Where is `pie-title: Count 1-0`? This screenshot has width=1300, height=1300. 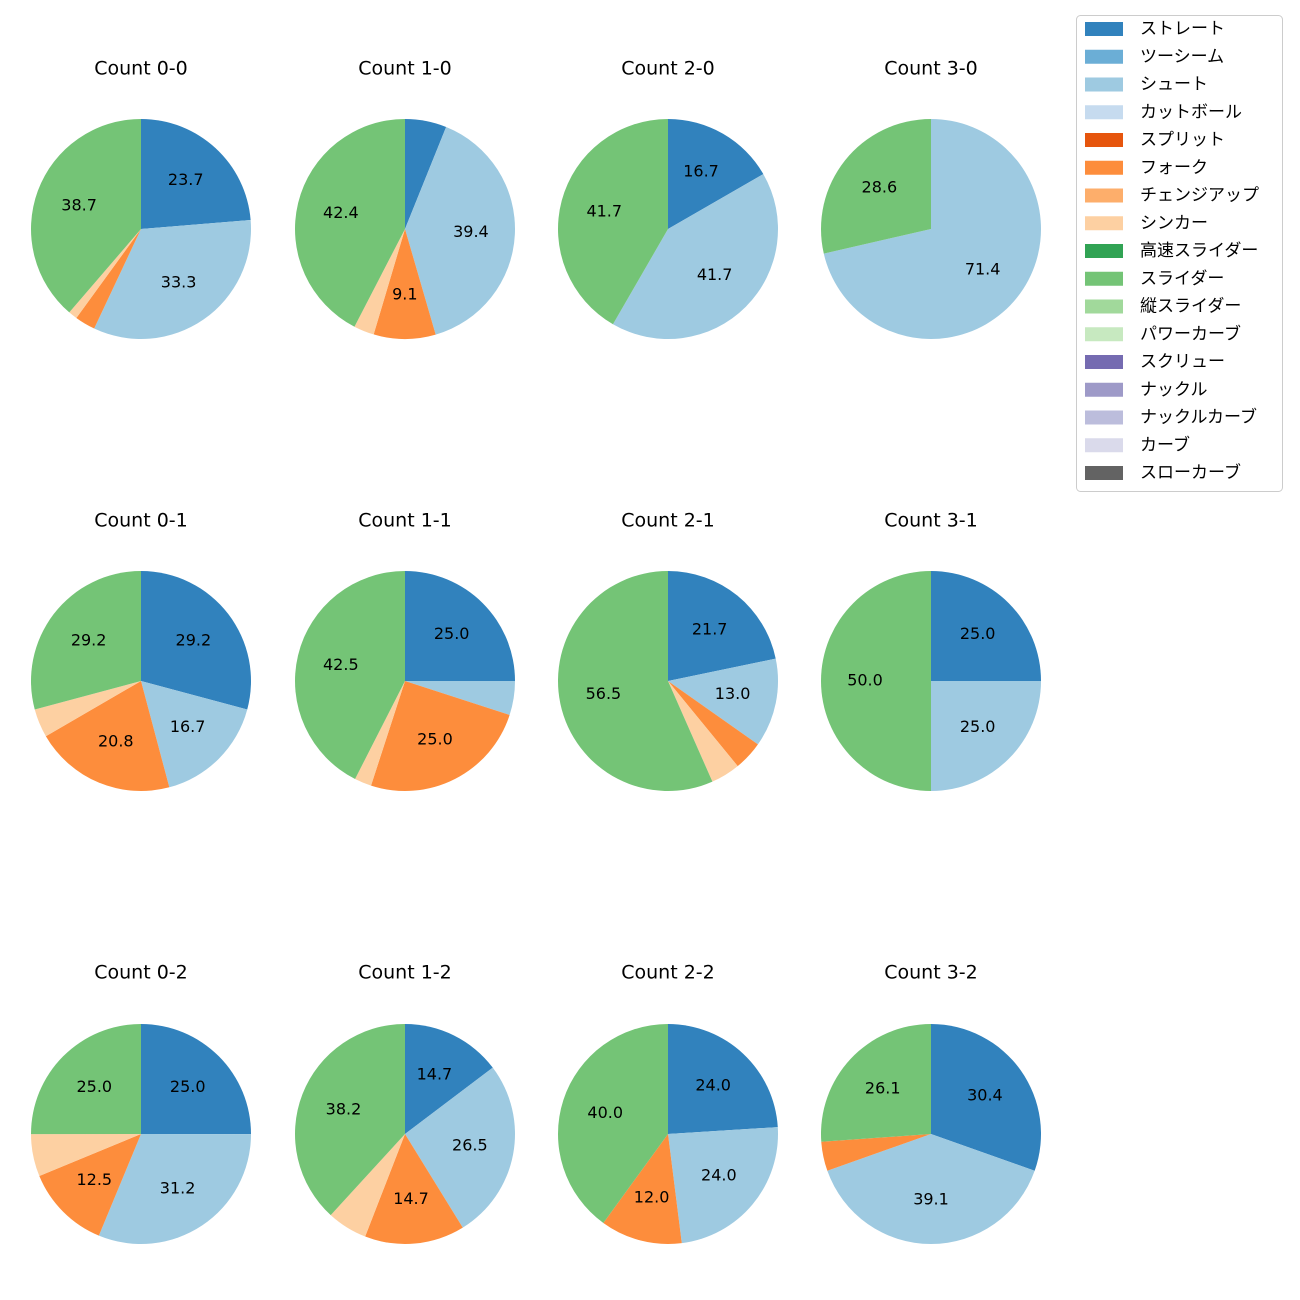
pie-title: Count 1-0 is located at coordinates (405, 69).